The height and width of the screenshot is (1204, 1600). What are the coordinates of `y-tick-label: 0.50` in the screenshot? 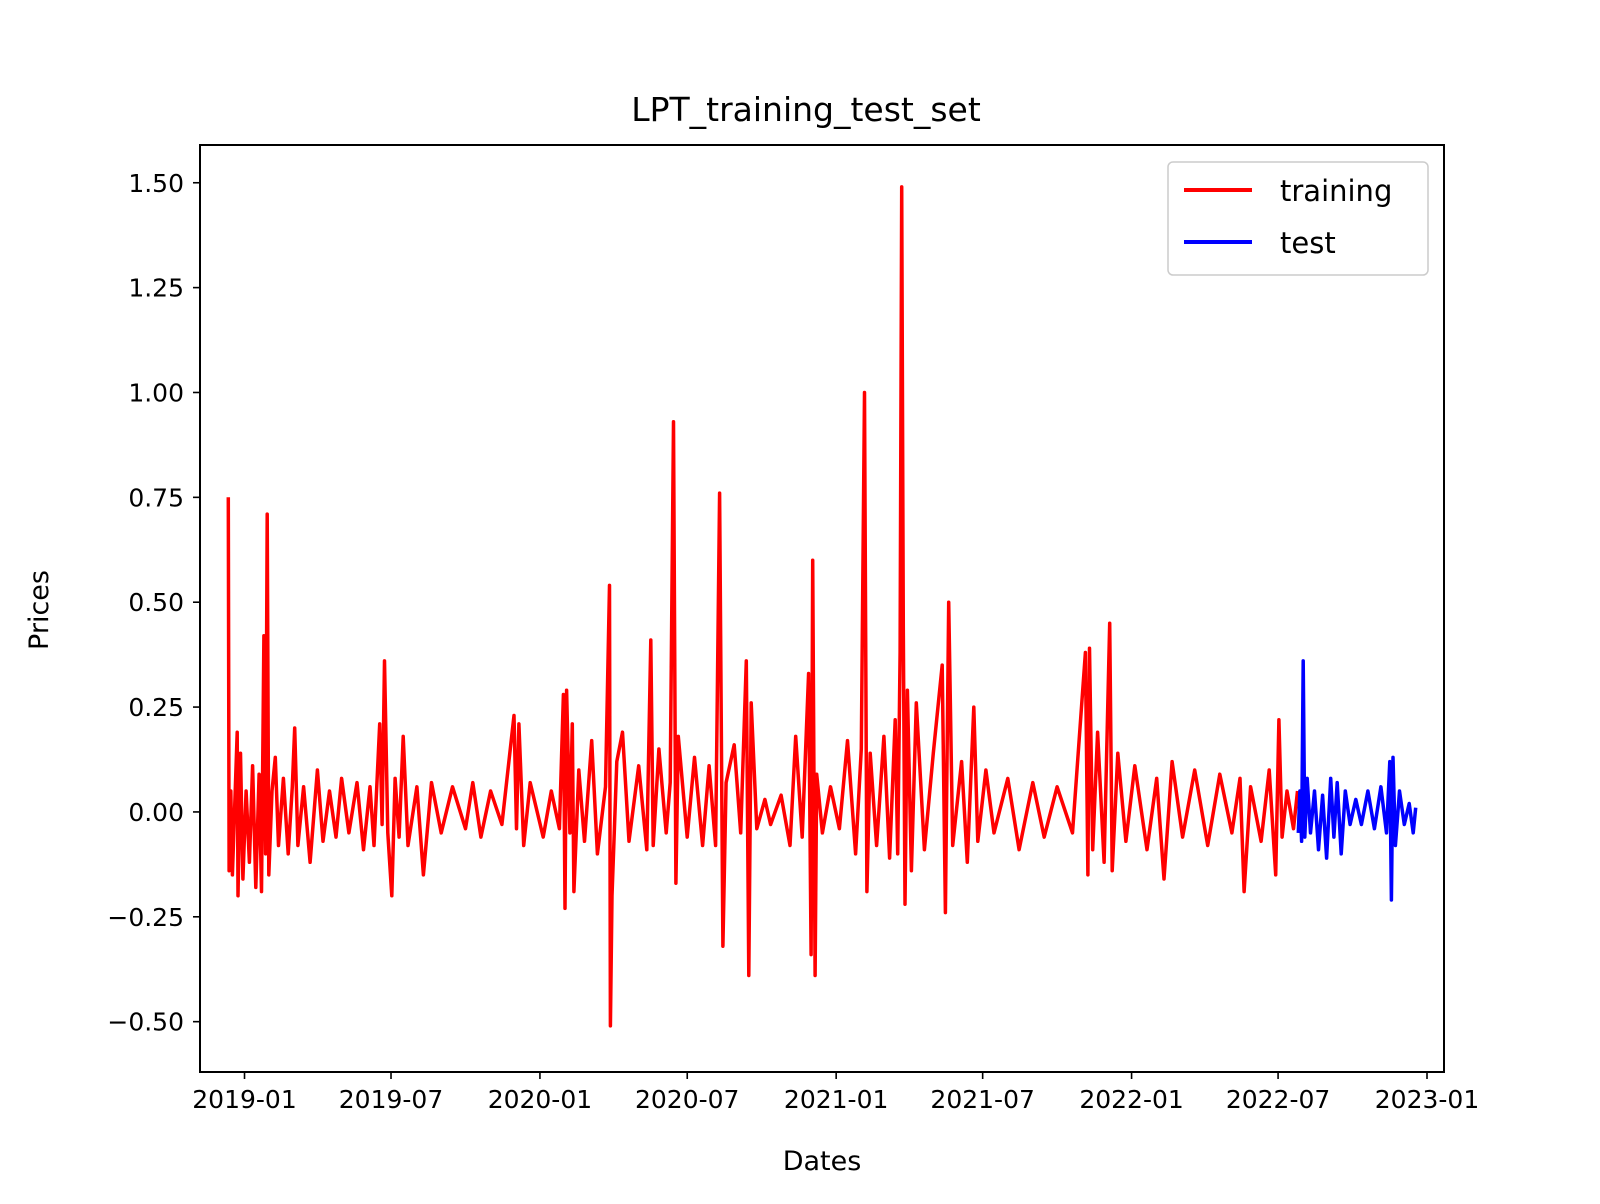 It's located at (156, 602).